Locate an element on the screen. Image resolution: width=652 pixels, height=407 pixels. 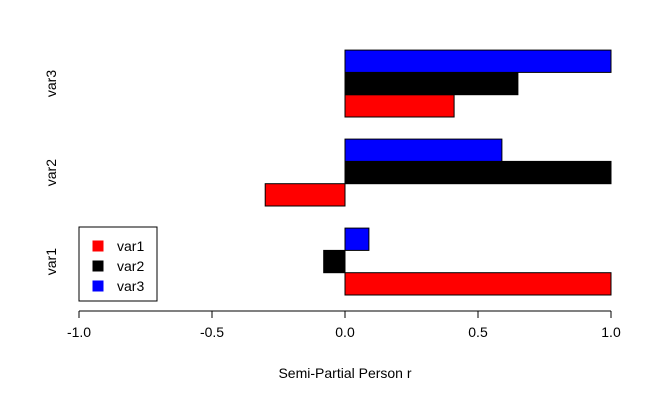
bar-var2-var1 is located at coordinates (305, 195).